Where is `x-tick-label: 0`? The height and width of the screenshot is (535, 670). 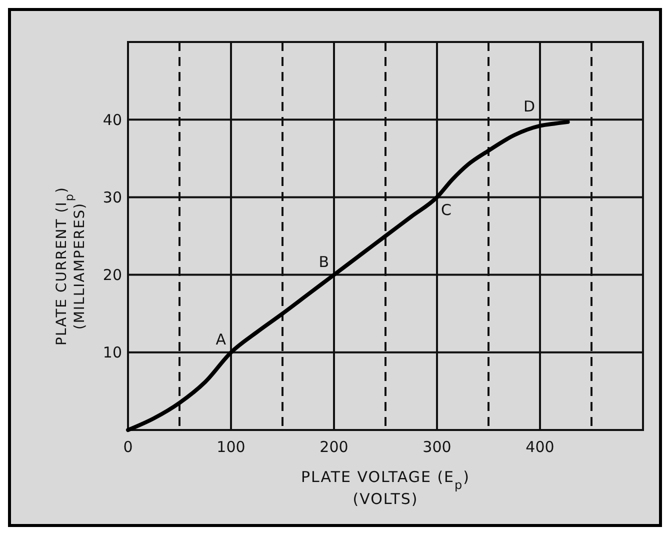
x-tick-label: 0 is located at coordinates (128, 447).